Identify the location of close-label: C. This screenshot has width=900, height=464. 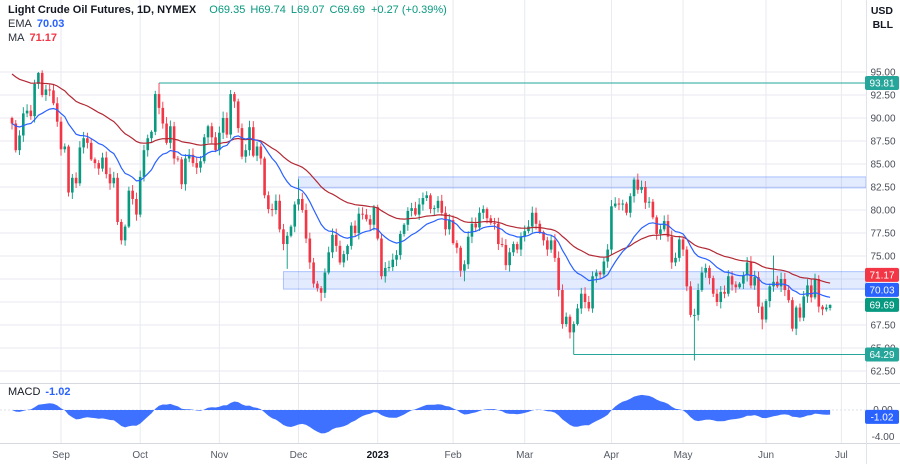
(333, 10).